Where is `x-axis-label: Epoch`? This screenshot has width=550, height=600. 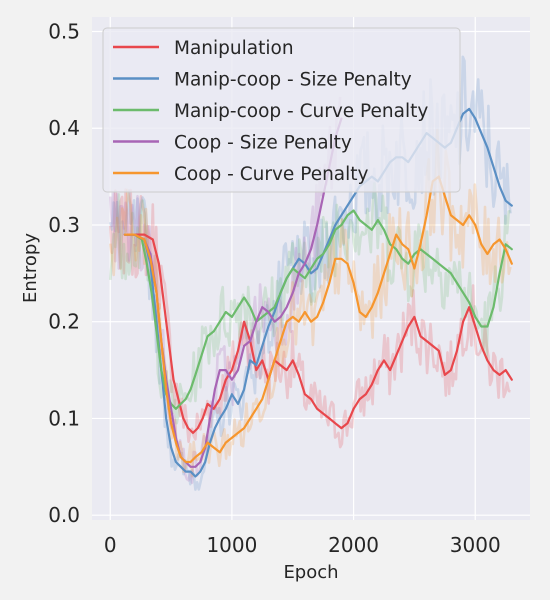 x-axis-label: Epoch is located at coordinates (310, 572).